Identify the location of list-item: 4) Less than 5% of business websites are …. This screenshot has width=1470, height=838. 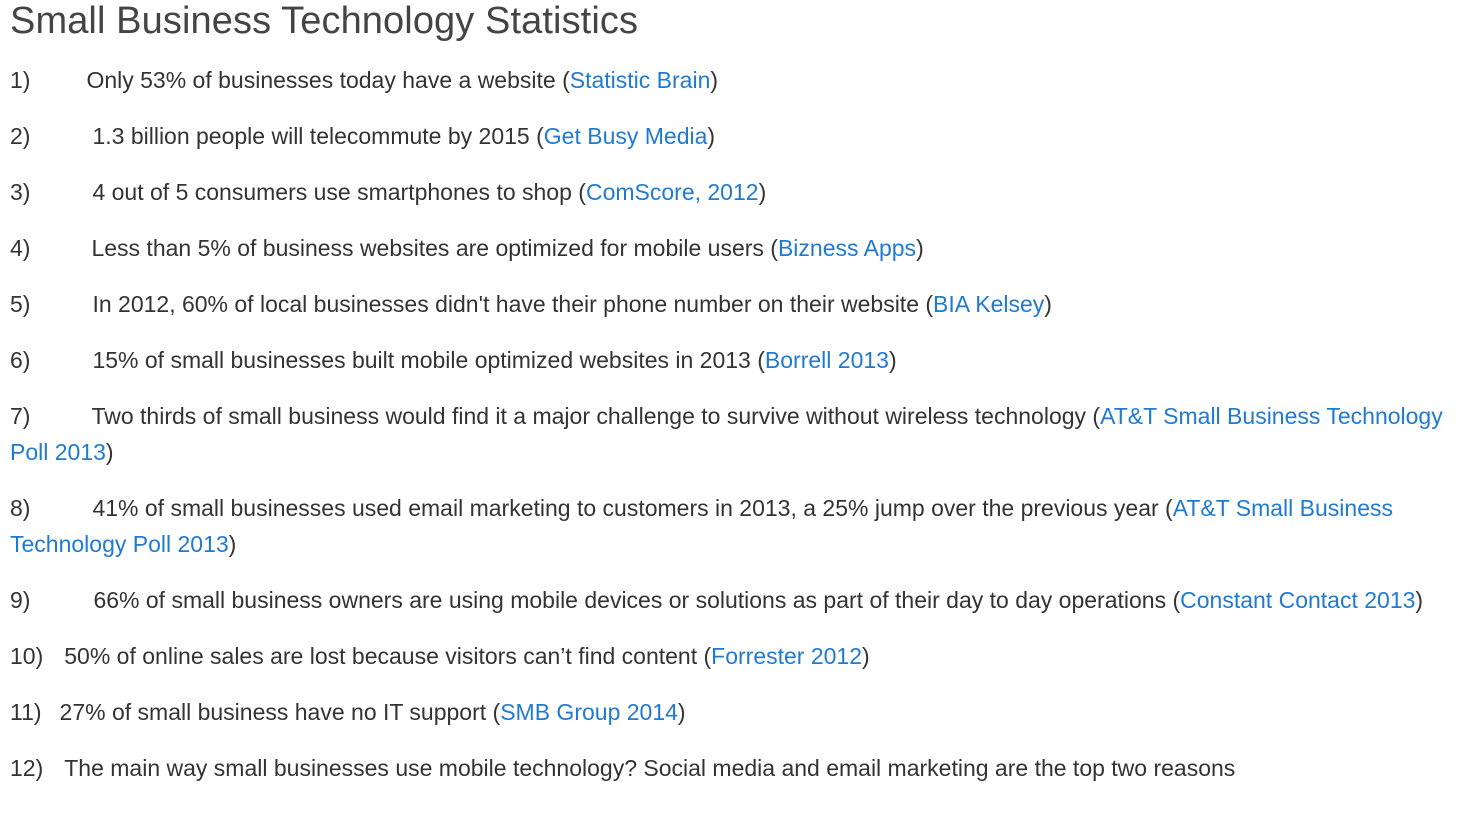
(735, 248).